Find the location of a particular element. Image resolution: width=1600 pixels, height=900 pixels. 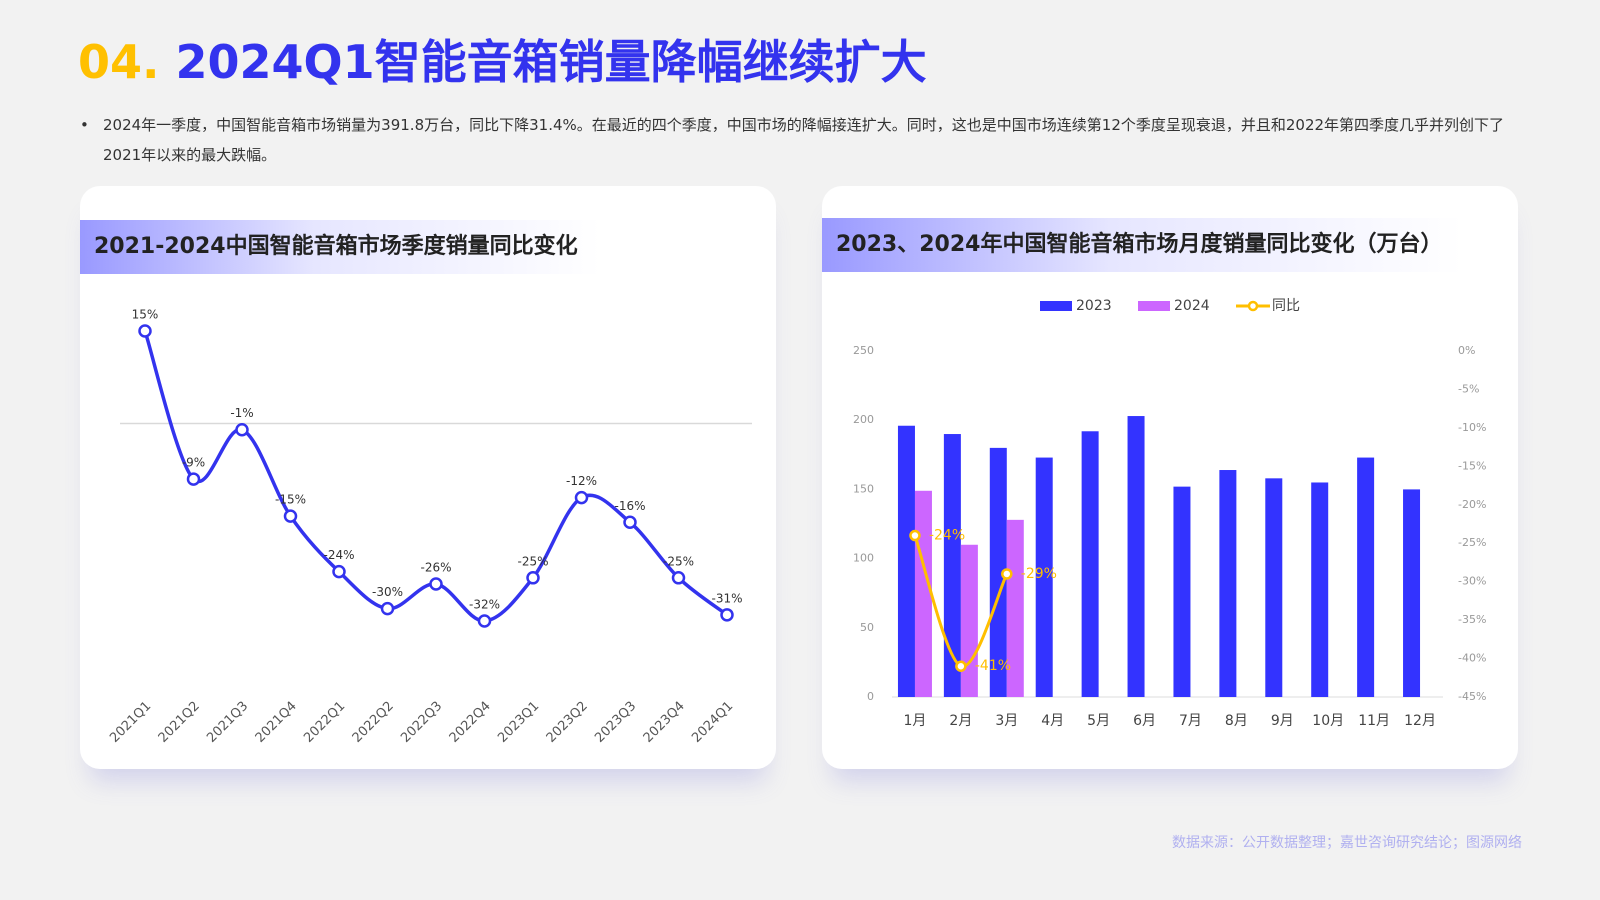

x-tick-label: 3月 is located at coordinates (1006, 721).